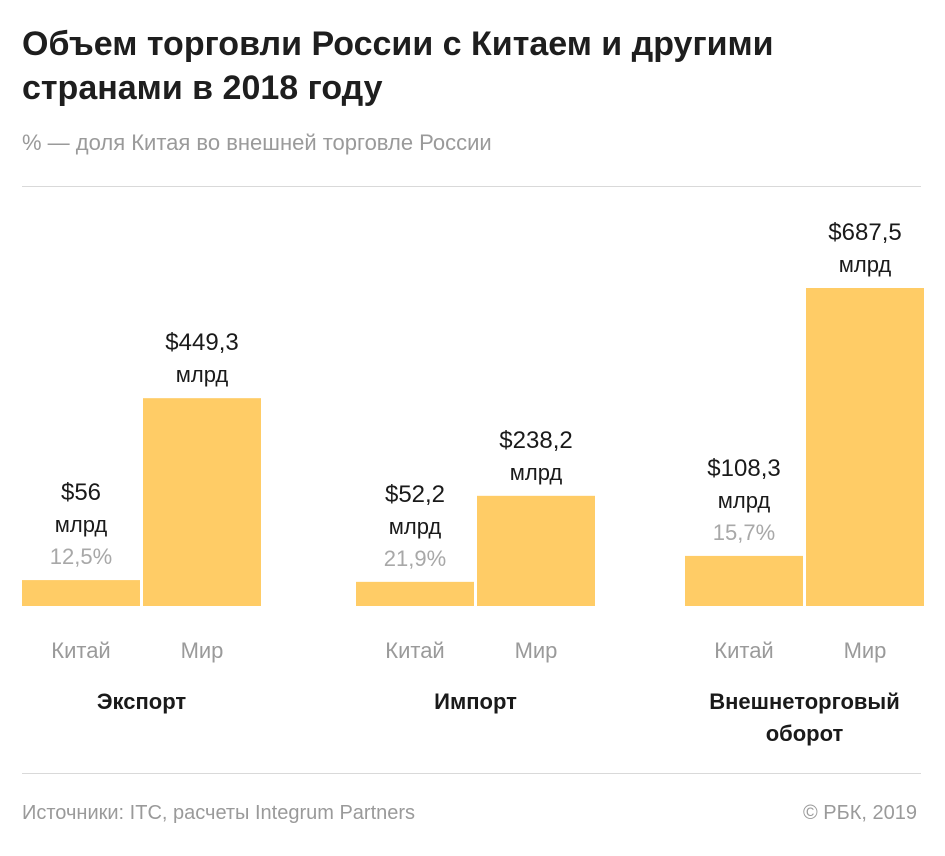  I want to click on top-divider, so click(471, 186).